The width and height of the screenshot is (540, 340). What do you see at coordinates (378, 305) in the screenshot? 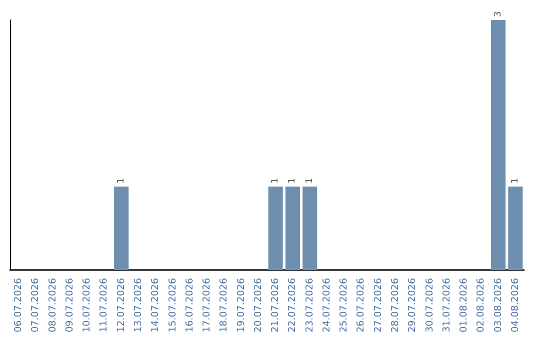
I see `x-tick-label: 27.07.2026` at bounding box center [378, 305].